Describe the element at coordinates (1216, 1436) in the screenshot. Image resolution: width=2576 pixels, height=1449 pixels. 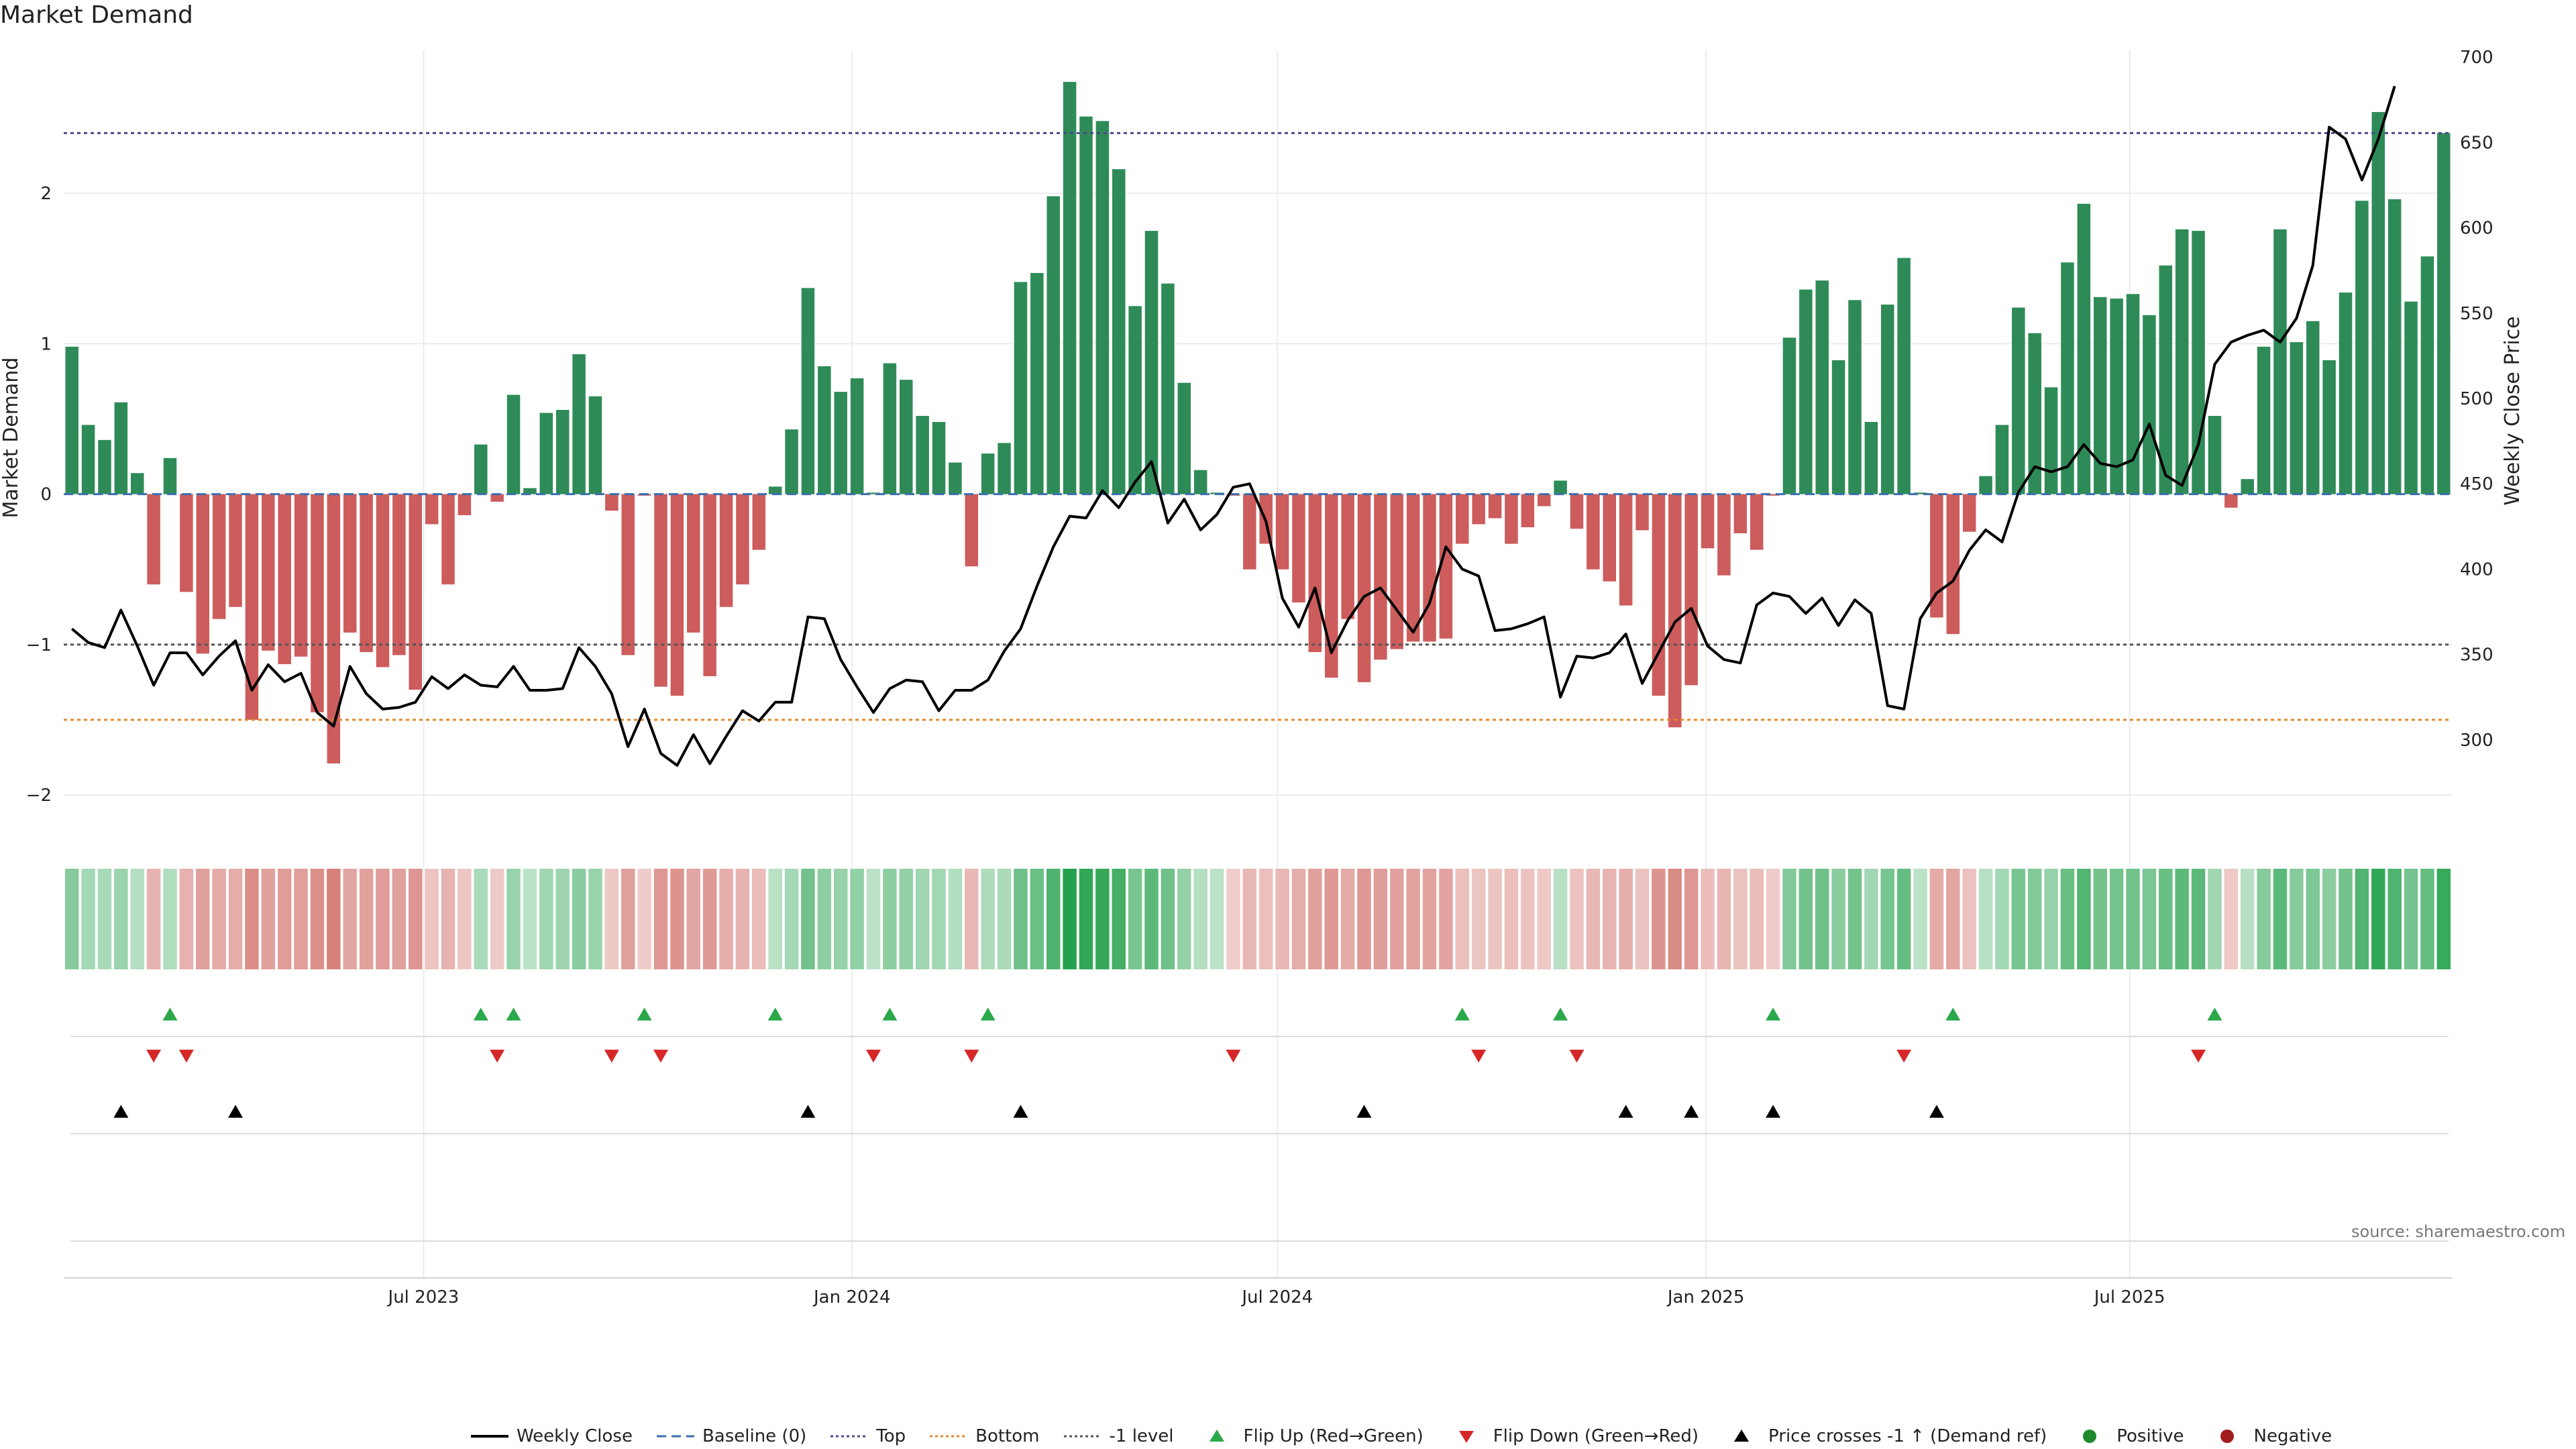
I see `legend-symbol-icon` at that location.